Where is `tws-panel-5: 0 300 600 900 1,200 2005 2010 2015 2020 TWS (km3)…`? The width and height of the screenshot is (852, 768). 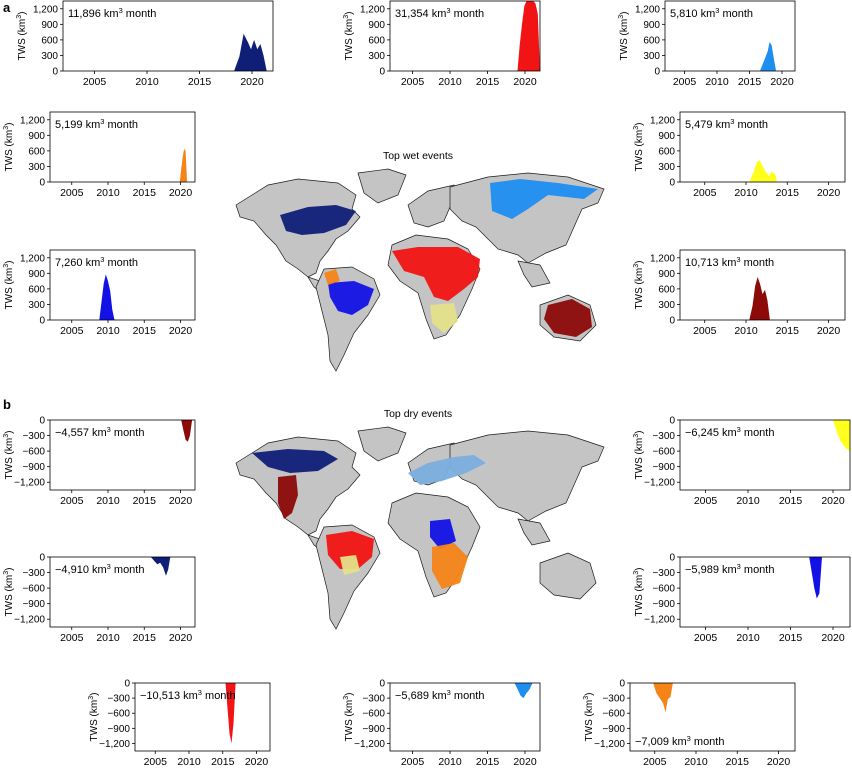
tws-panel-5: 0 300 600 900 1,200 2005 2010 2015 2020 TWS (km3)… is located at coordinates (739, 155).